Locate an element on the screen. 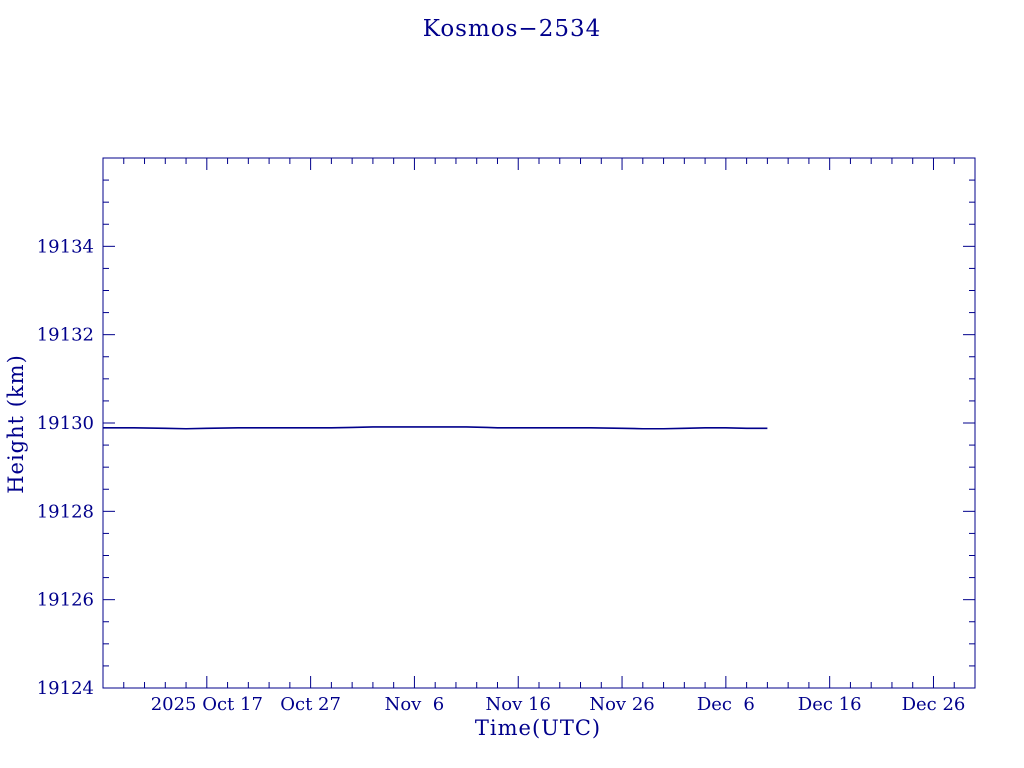 This screenshot has width=1024, height=768. x-tick-label: Oct 27 is located at coordinates (310, 704).